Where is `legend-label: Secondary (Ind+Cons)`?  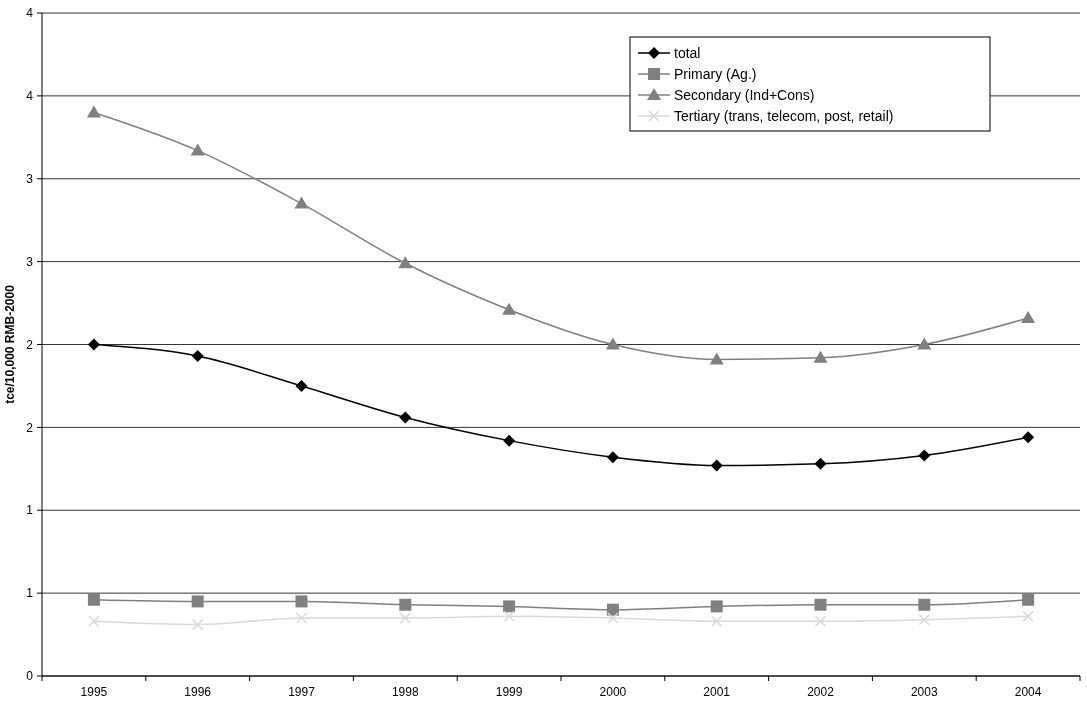
legend-label: Secondary (Ind+Cons) is located at coordinates (744, 94).